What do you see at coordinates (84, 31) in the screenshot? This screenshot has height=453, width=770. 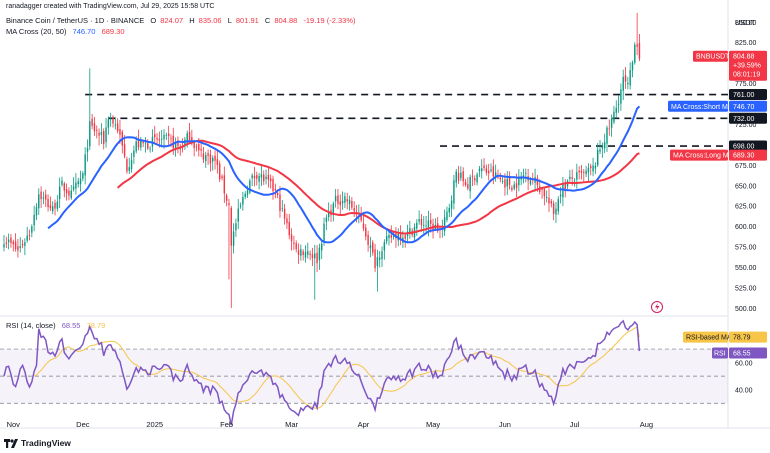 I see `short-ma-legend-value: 746.70` at bounding box center [84, 31].